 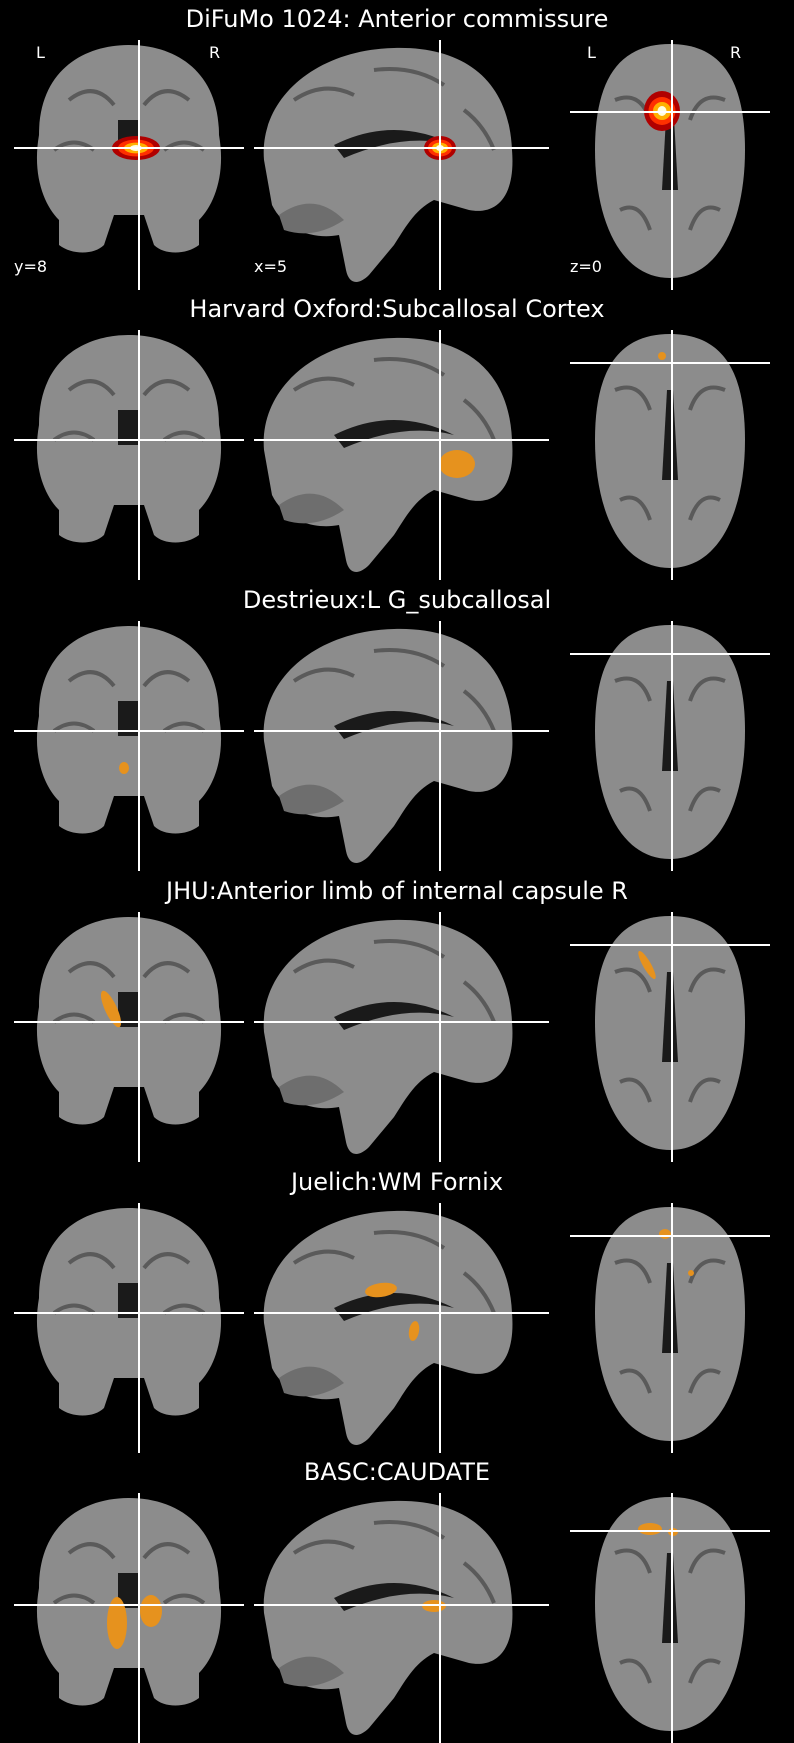 I want to click on panel-title: DiFuMo 1024: Anterior commissure, so click(x=397, y=19).